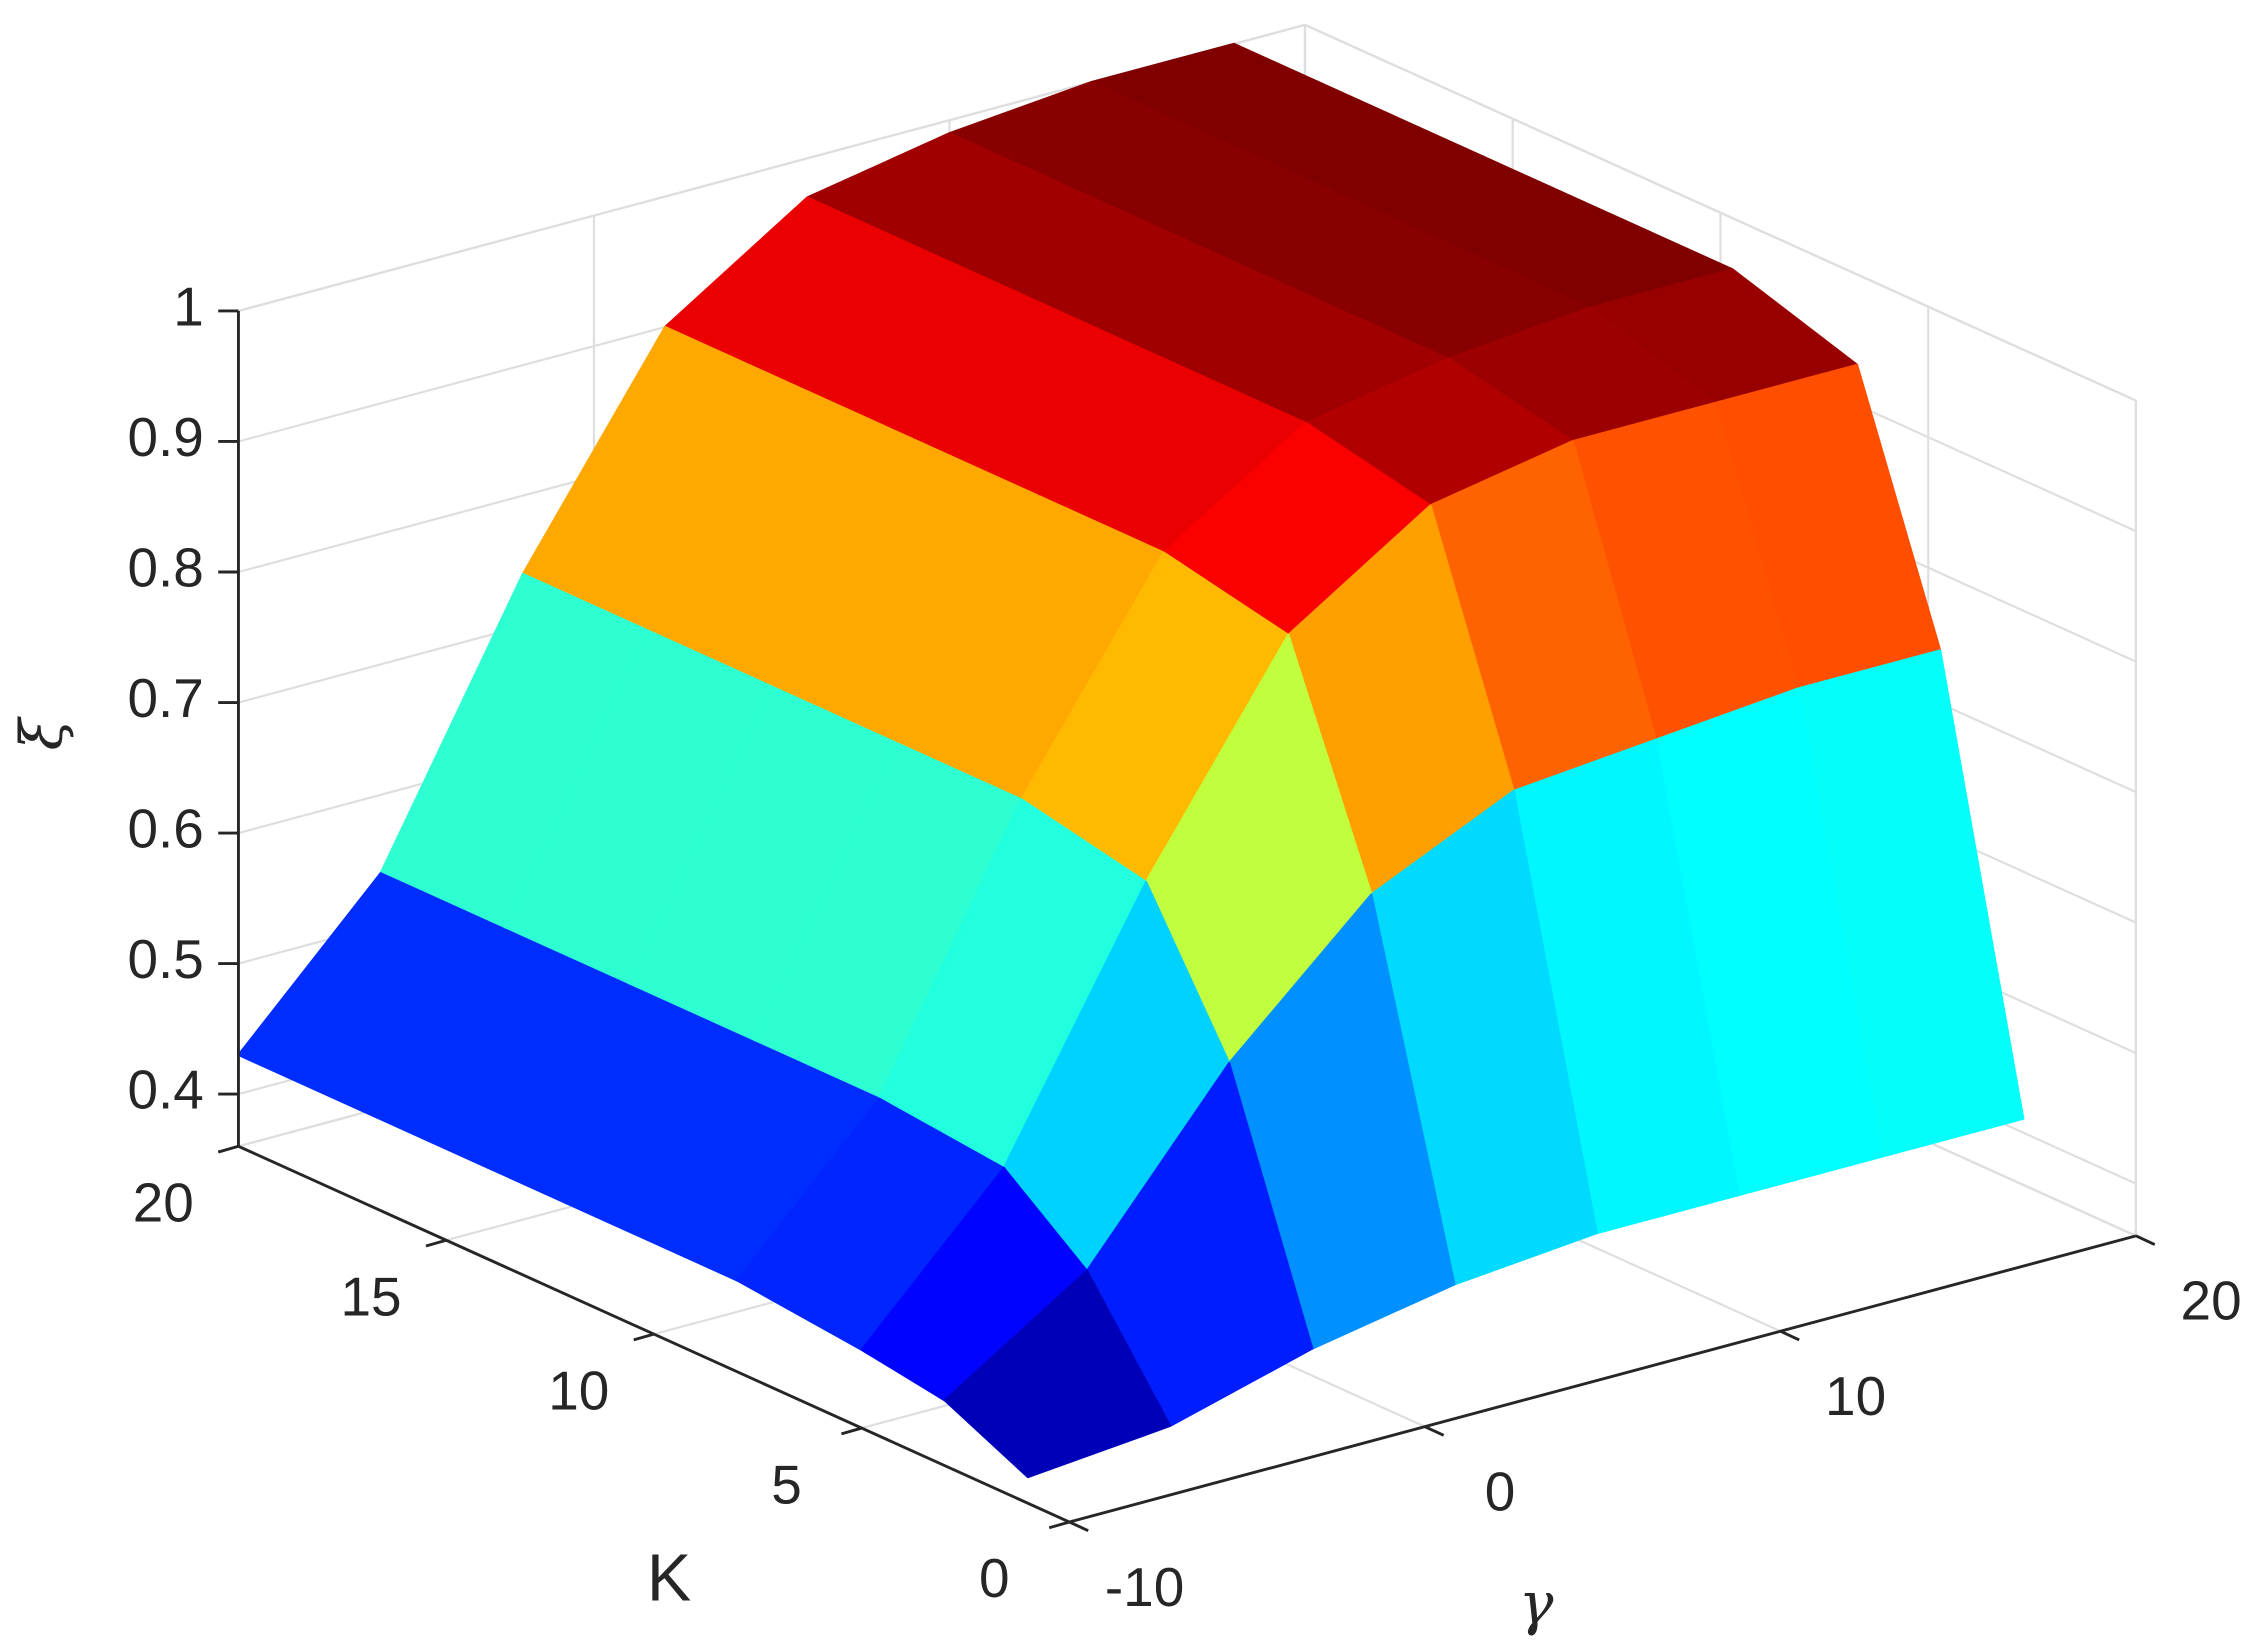  Describe the element at coordinates (1855, 1396) in the screenshot. I see `x-tick-label: 10` at that location.